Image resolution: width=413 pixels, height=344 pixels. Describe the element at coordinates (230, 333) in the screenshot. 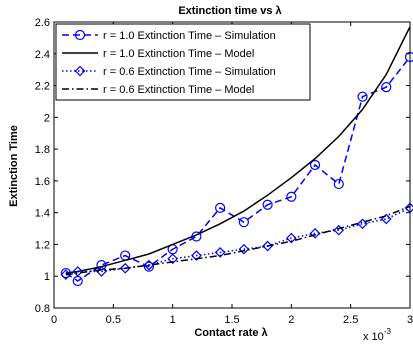

I see `x-axis-label: Contact rate λ` at that location.